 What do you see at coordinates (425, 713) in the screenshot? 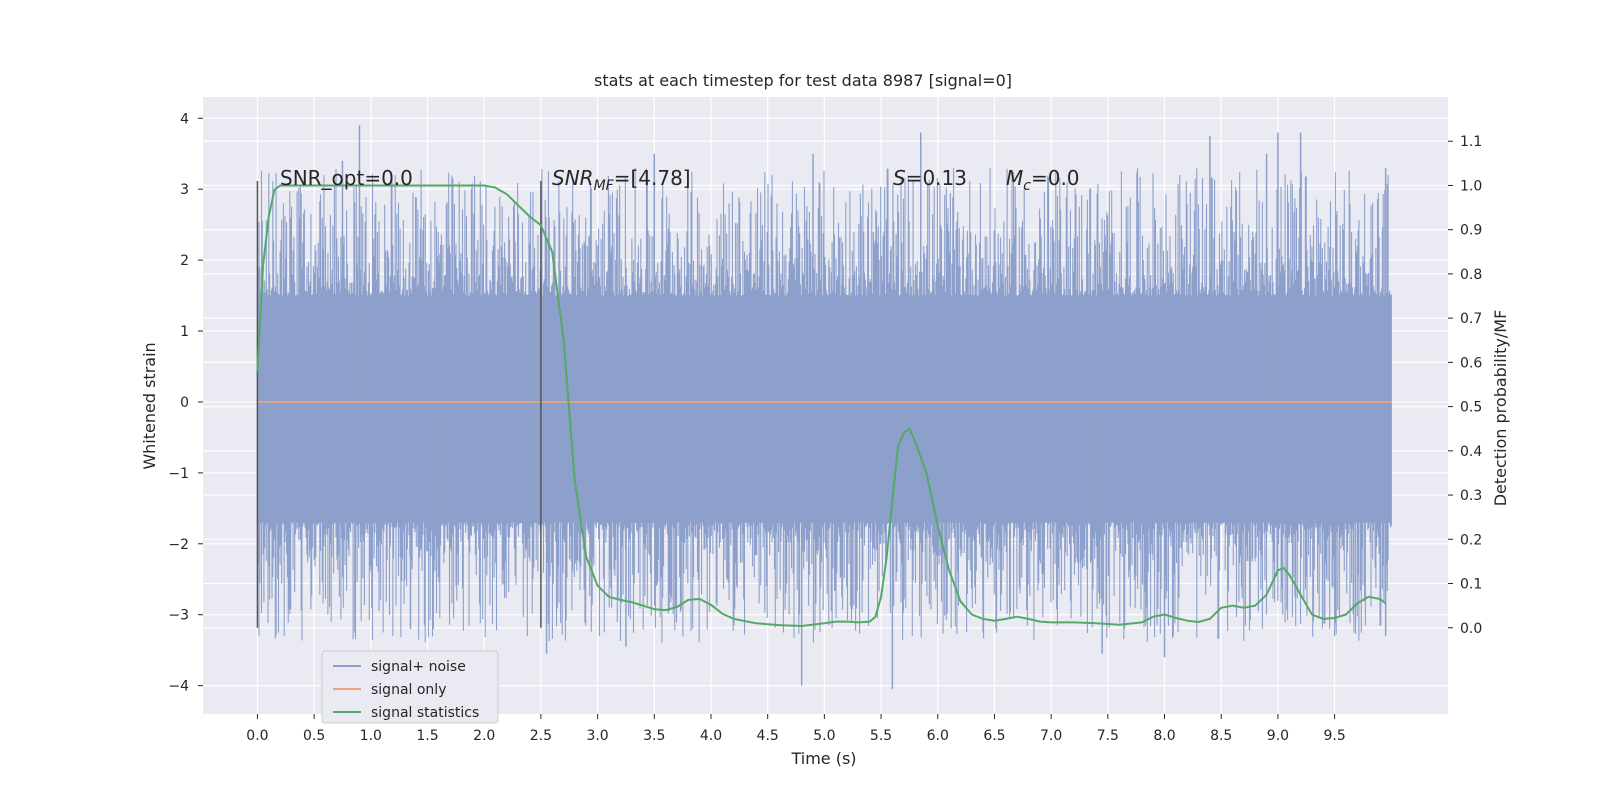
I see `legend-label: signal statistics` at bounding box center [425, 713].